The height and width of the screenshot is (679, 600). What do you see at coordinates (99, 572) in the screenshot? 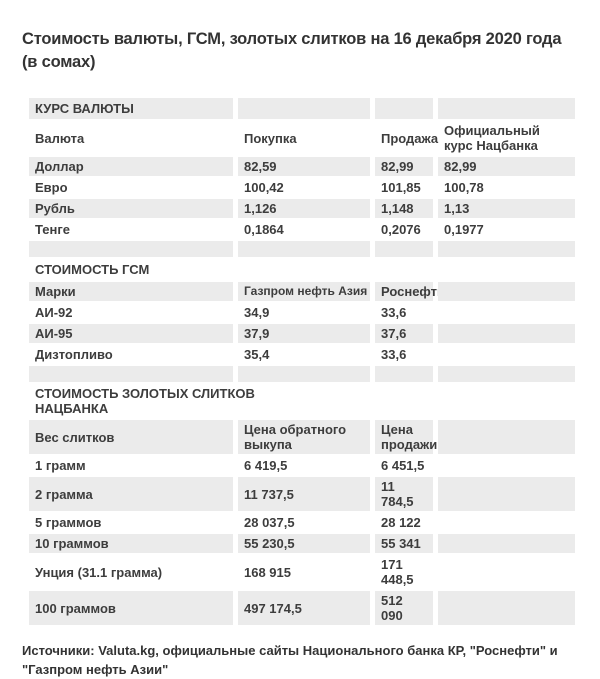
I see `row-label-cell: Унция (31.1 грамма)` at bounding box center [99, 572].